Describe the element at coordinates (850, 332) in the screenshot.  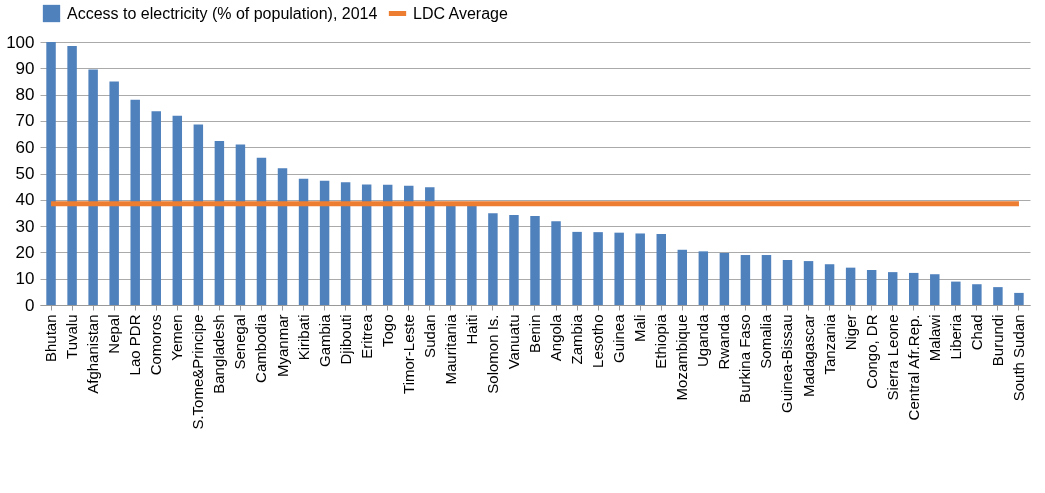
I see `x-tick-label: Niger` at that location.